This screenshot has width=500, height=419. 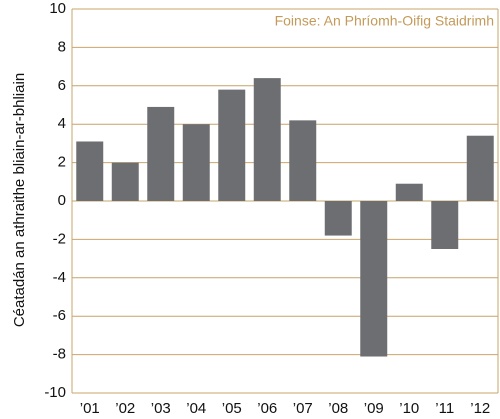 What do you see at coordinates (90, 408) in the screenshot?
I see `x-tick-label: ’01` at bounding box center [90, 408].